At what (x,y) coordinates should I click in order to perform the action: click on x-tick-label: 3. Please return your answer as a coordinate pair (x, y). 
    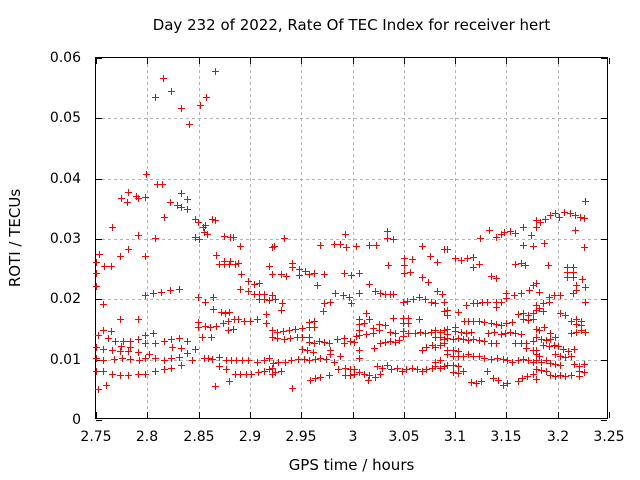
    Looking at the image, I should click on (353, 437).